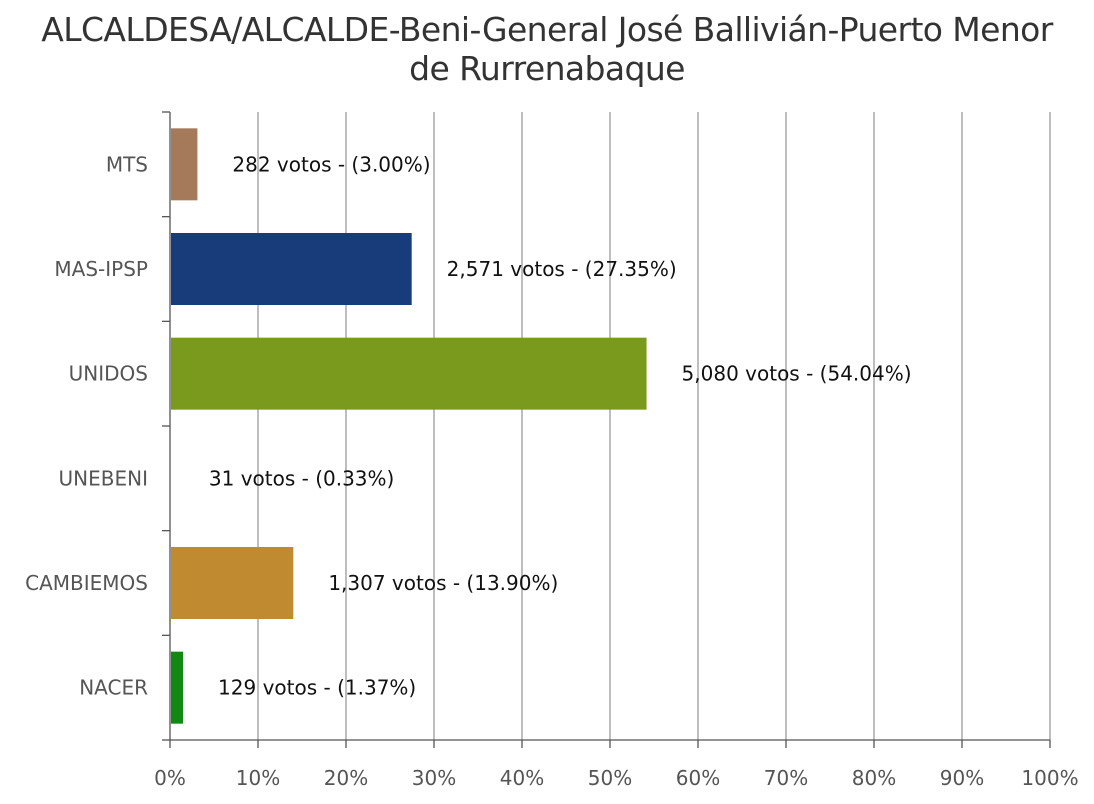  I want to click on chart-title-line-2: de Rurrenabaque, so click(547, 68).